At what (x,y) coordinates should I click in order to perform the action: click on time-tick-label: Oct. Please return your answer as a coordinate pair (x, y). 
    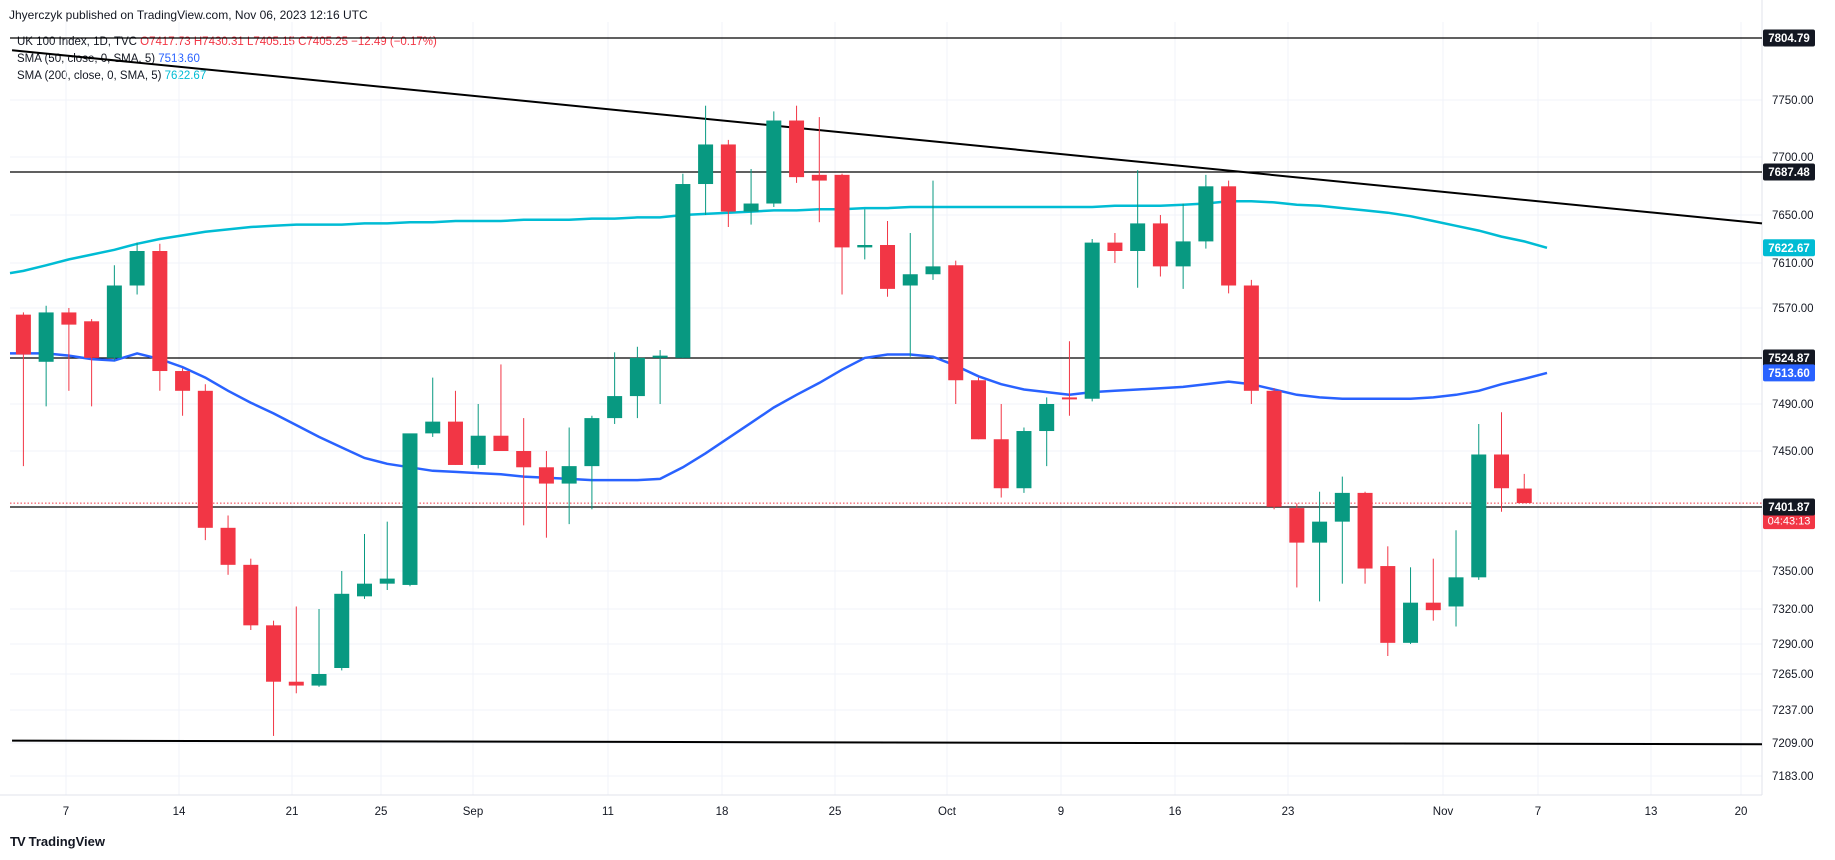
    Looking at the image, I should click on (947, 812).